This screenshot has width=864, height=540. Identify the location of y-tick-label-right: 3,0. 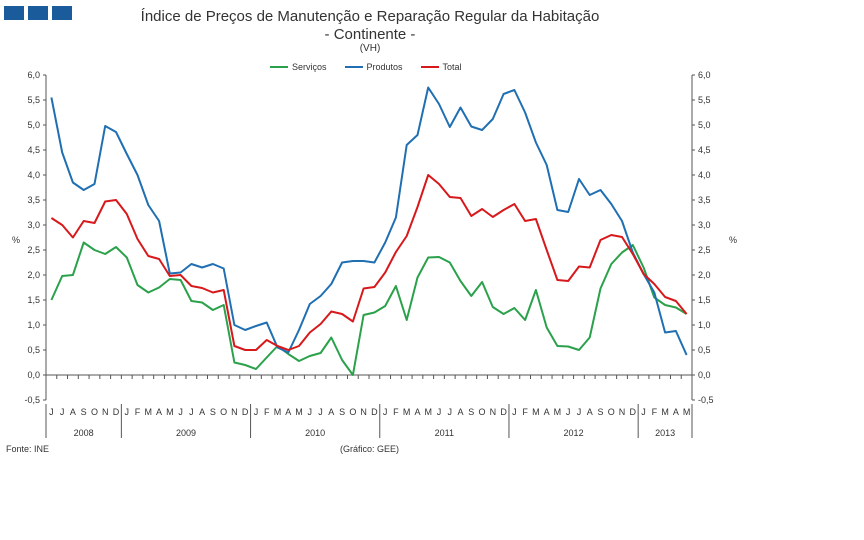
(704, 225).